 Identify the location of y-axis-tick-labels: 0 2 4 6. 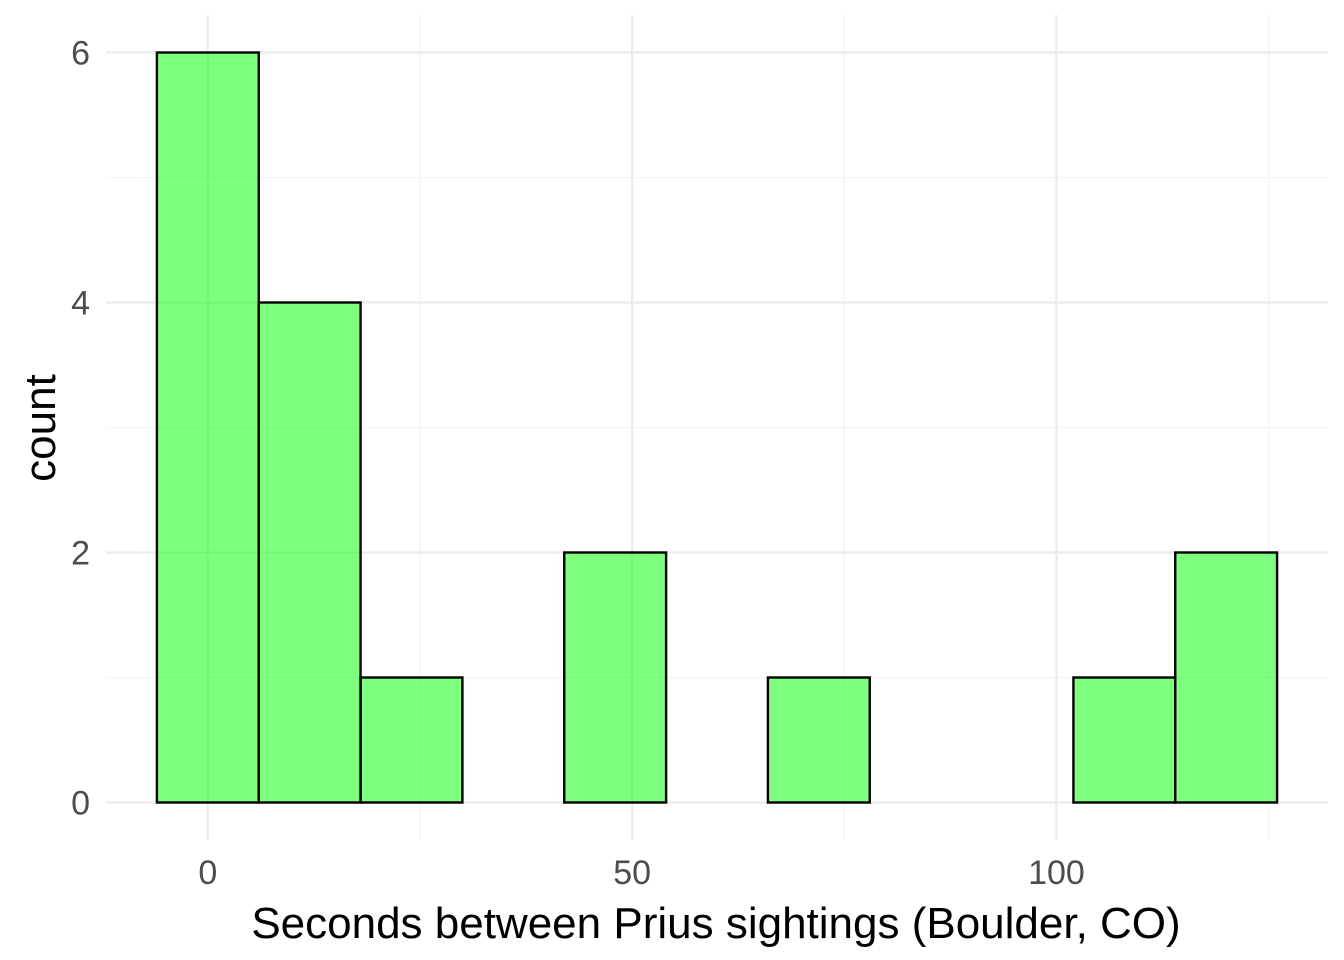
(80, 429).